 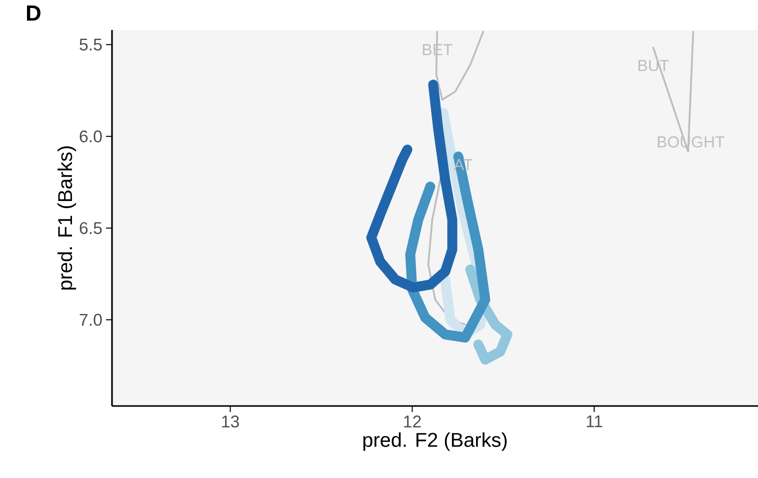 I want to click on y-tick-label: 6.5, so click(x=91, y=228).